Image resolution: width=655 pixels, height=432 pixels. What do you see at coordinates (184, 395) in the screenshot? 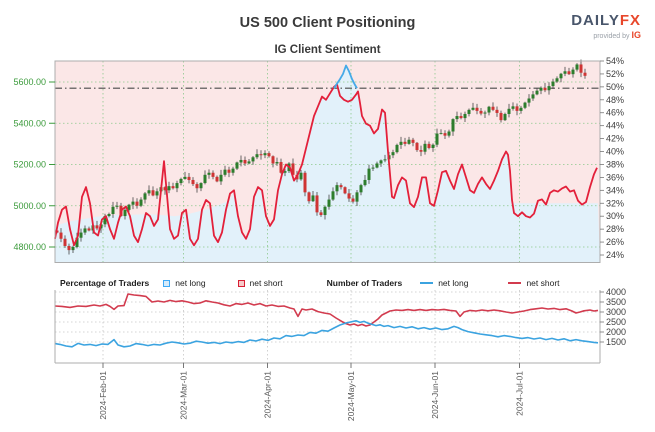
I see `date-axis-label: 2024-Mar-01` at bounding box center [184, 395].